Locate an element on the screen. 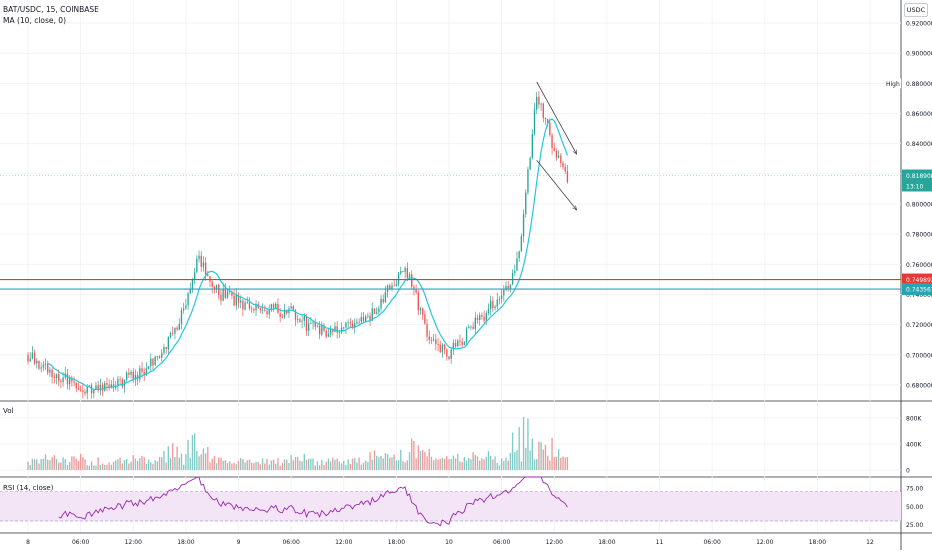  ma-legend: MA (10, close, 0) is located at coordinates (34, 20).